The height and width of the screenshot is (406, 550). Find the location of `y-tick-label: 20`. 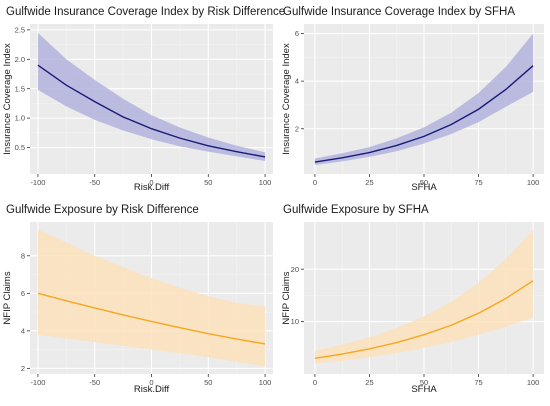

y-tick-label: 20 is located at coordinates (295, 269).